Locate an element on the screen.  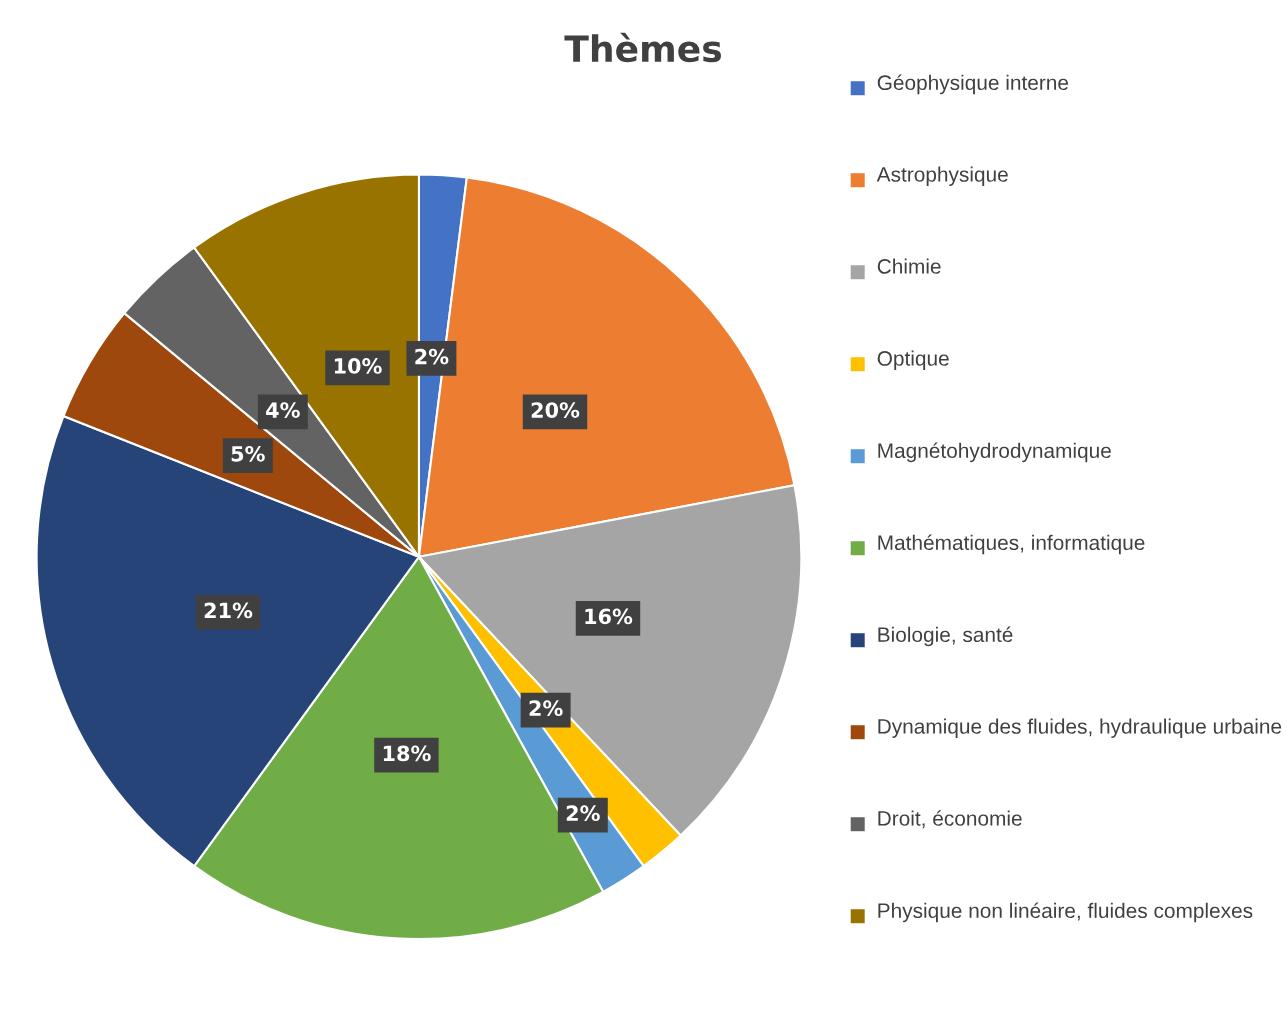
data-label: 20% is located at coordinates (555, 410).